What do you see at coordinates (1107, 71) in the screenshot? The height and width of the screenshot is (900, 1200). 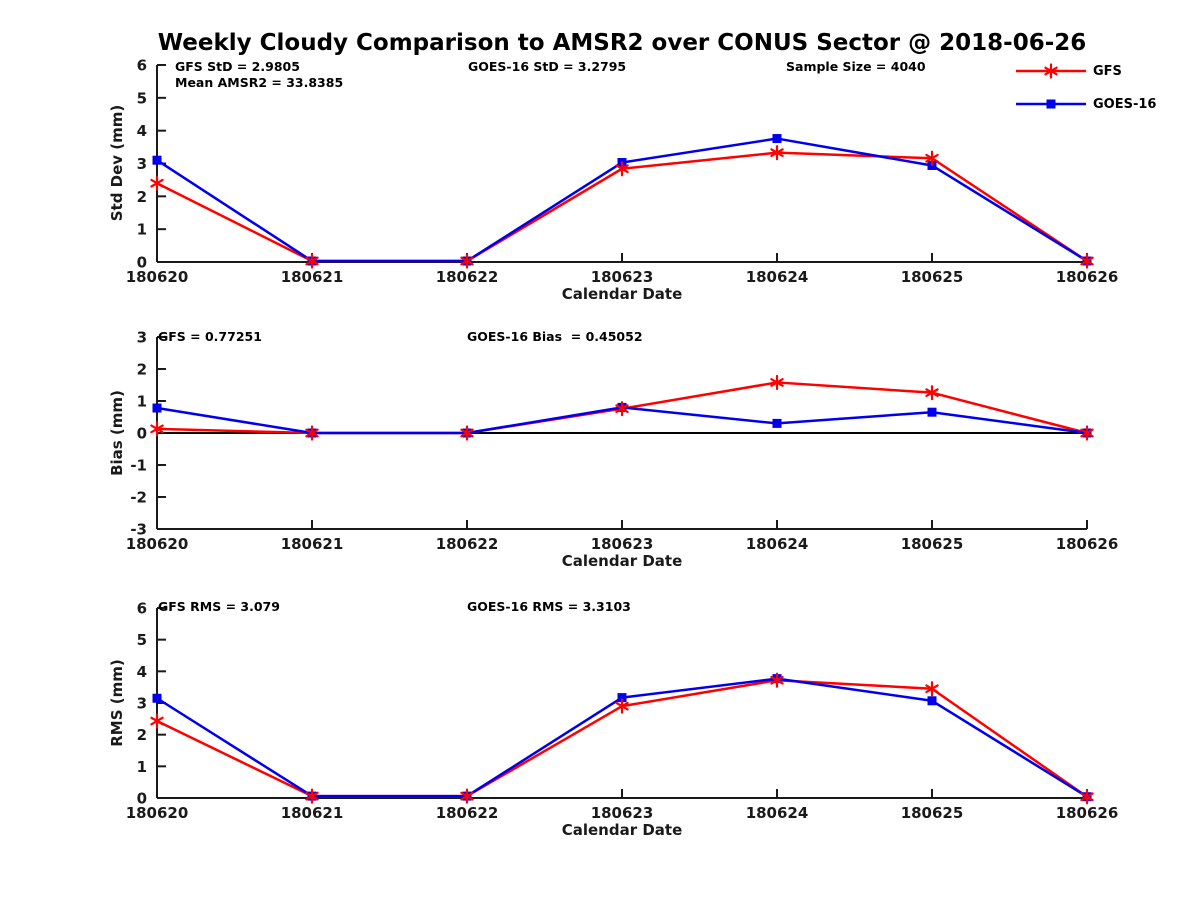 I see `legend-label-gfs: GFS` at bounding box center [1107, 71].